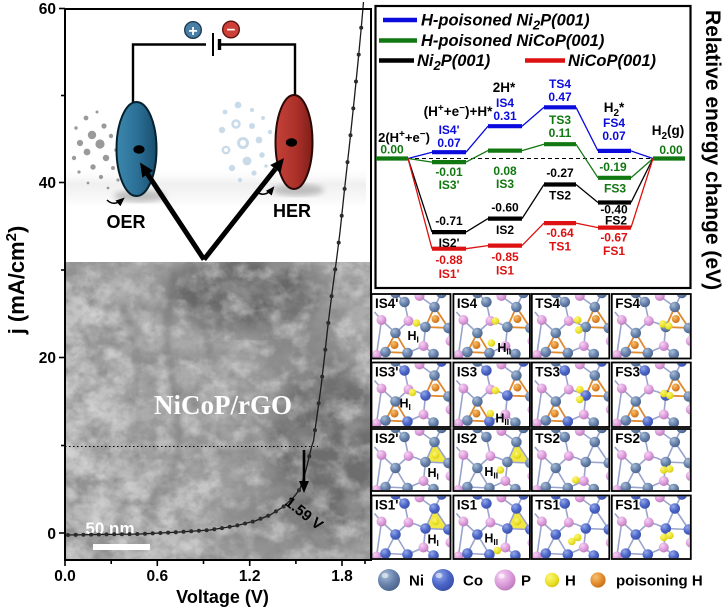  I want to click on svg-text: -0.19, so click(613, 167).